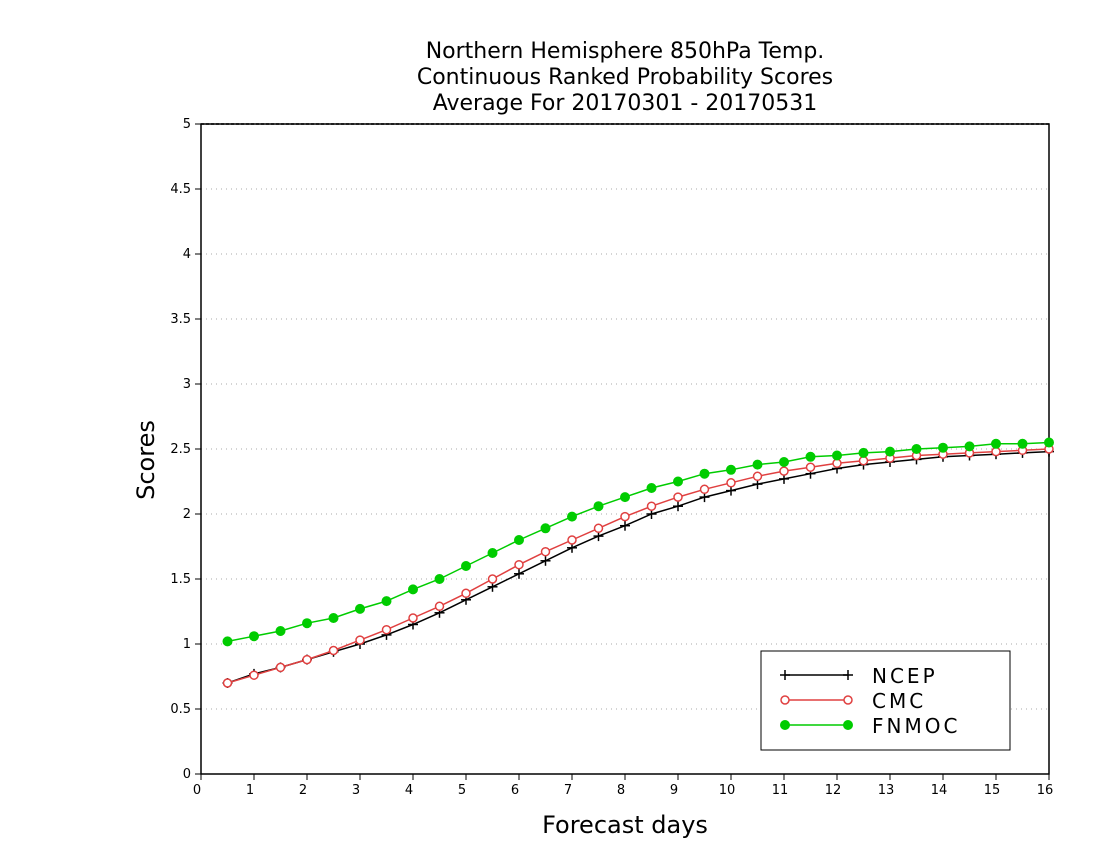 The image size is (1100, 850). Describe the element at coordinates (146, 460) in the screenshot. I see `y-axis-title: Scores` at that location.